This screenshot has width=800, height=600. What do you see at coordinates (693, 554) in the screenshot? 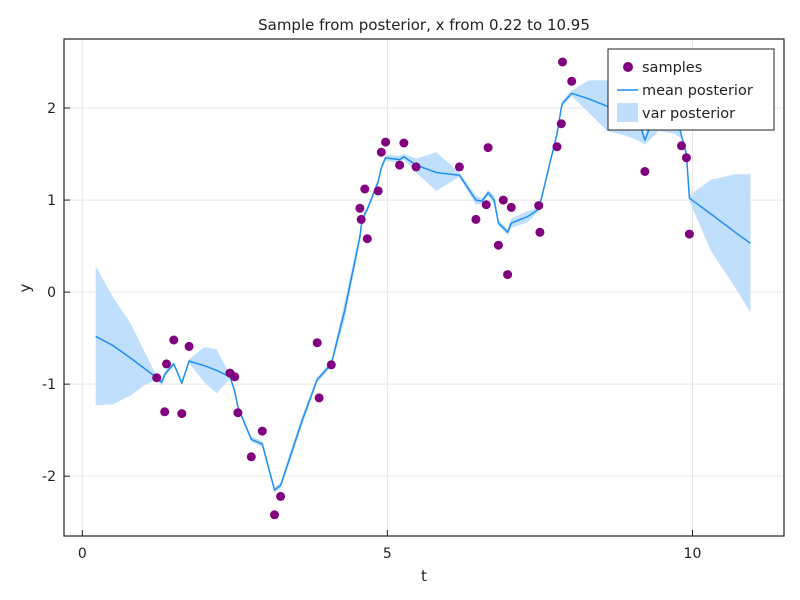
I see `x-tick-label: 10` at bounding box center [693, 554].